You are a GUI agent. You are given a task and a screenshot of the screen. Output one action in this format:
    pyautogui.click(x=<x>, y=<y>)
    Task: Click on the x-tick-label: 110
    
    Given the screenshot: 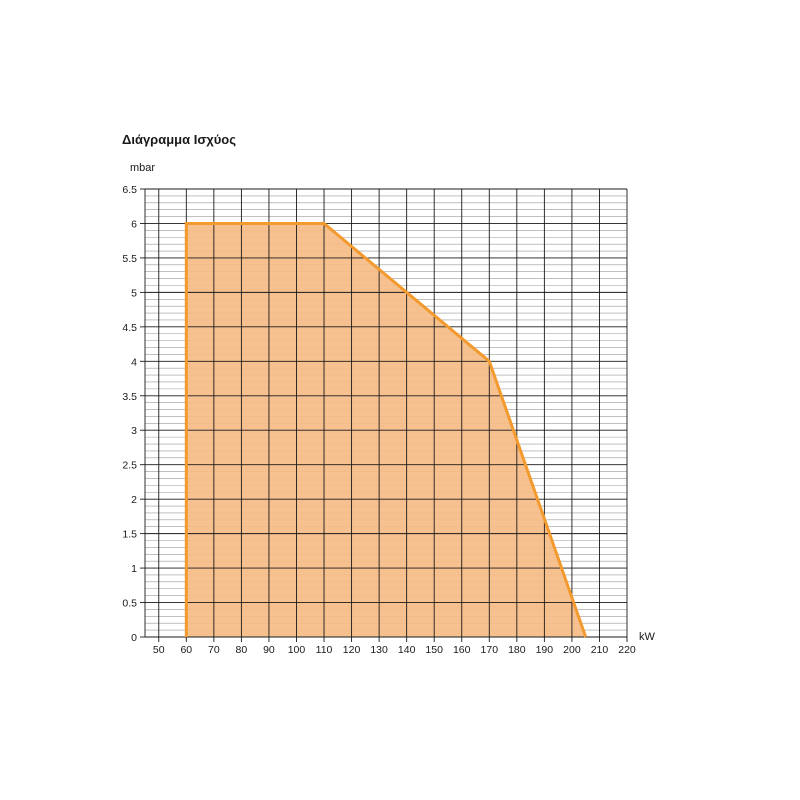 What is the action you would take?
    pyautogui.click(x=324, y=650)
    